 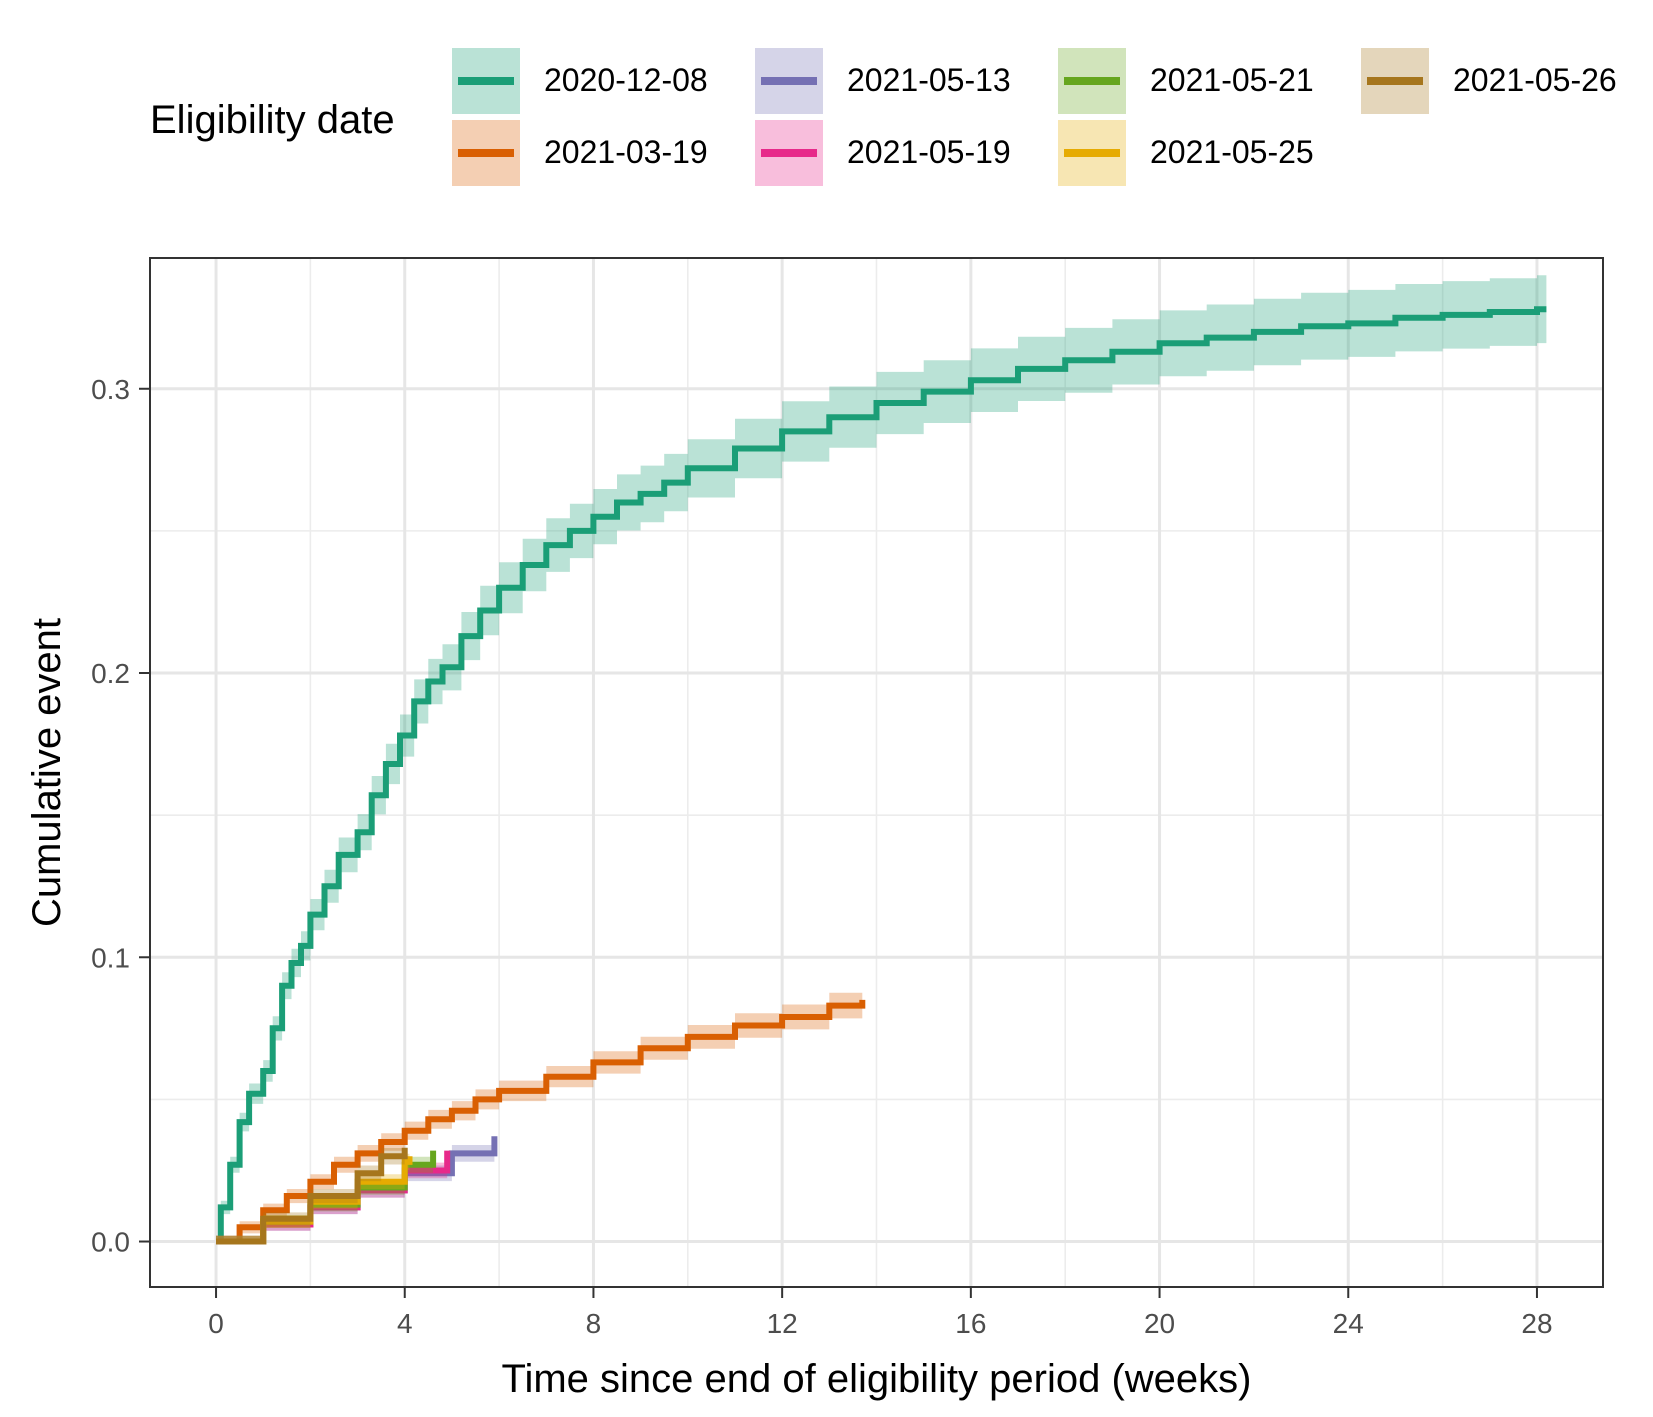 What do you see at coordinates (929, 80) in the screenshot?
I see `legend-label: 2021-05-13` at bounding box center [929, 80].